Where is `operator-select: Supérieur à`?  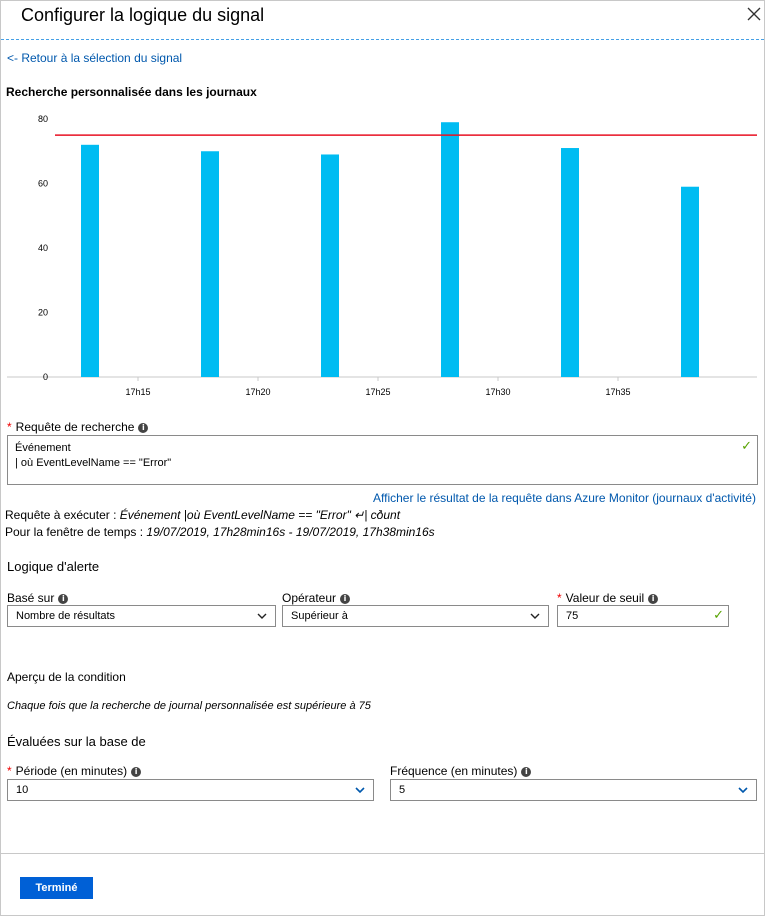 operator-select: Supérieur à is located at coordinates (415, 616).